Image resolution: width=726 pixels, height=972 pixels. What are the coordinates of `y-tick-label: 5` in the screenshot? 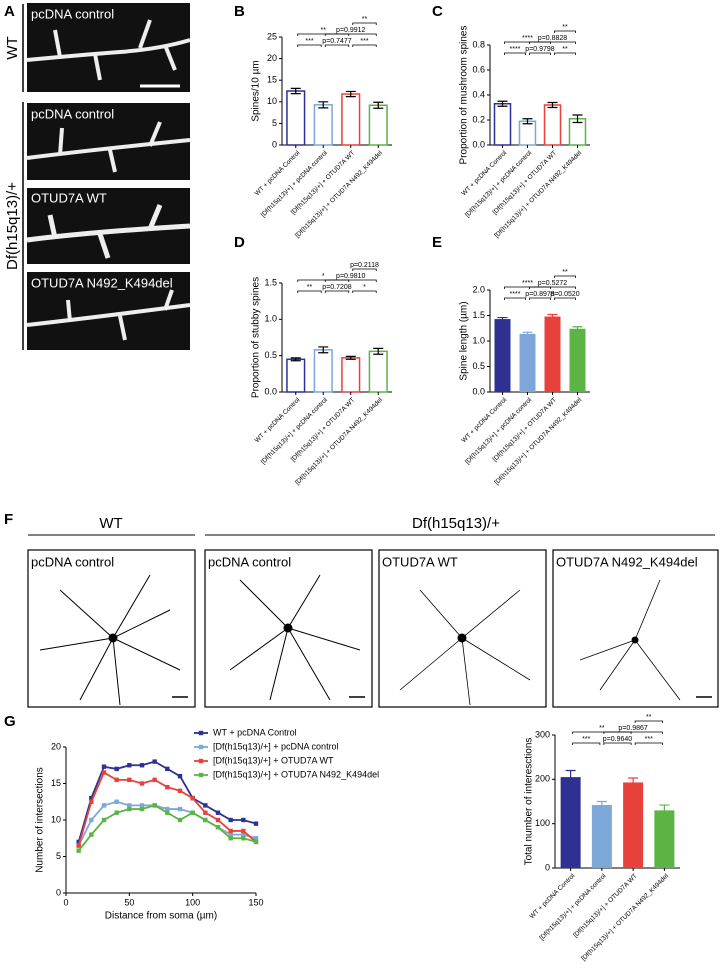 It's located at (274, 123).